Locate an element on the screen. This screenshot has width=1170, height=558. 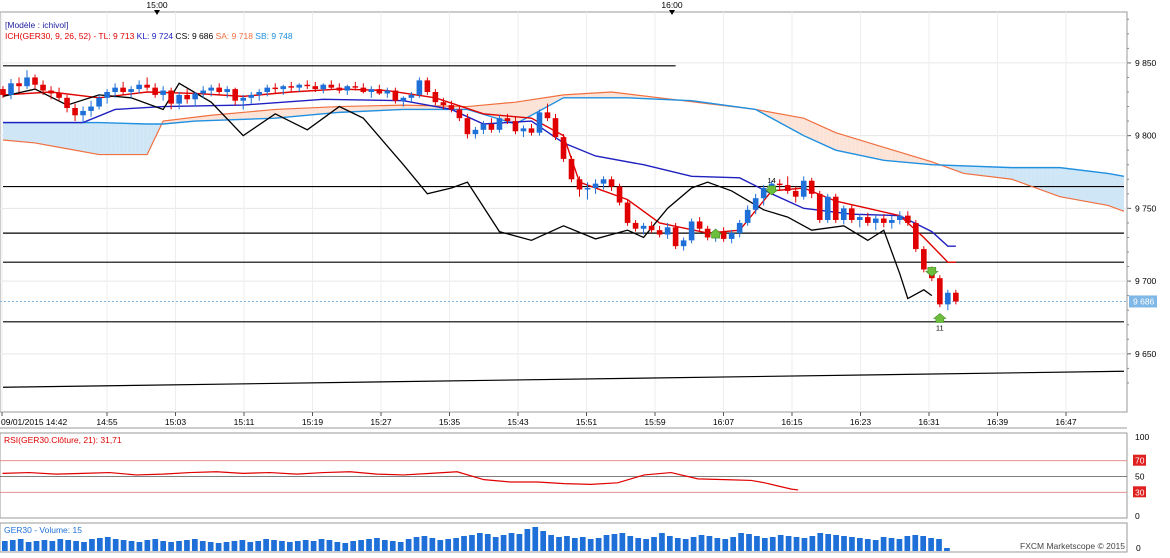
model-label: [Modèle : ichivol] is located at coordinates (36, 25).